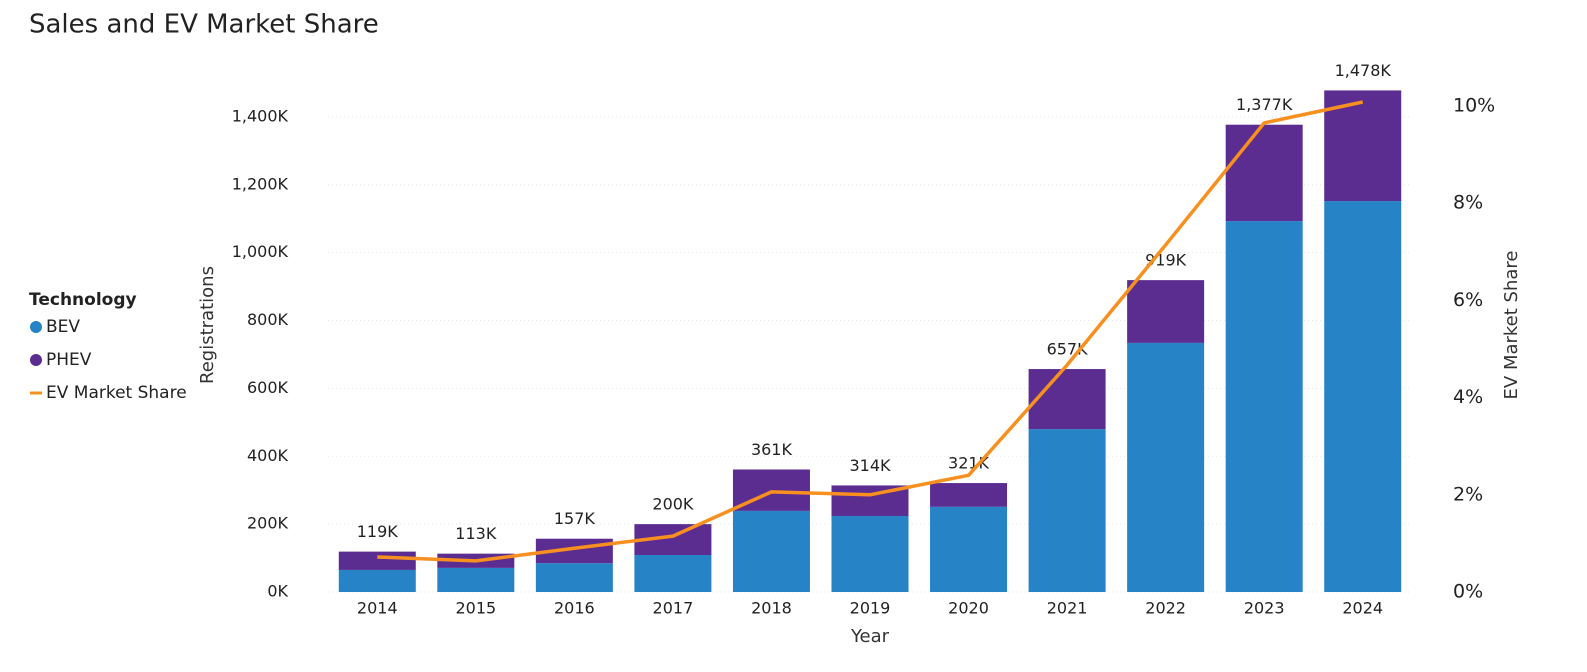 Image resolution: width=1587 pixels, height=672 pixels. What do you see at coordinates (260, 115) in the screenshot?
I see `y-tick-label: 1,400K` at bounding box center [260, 115].